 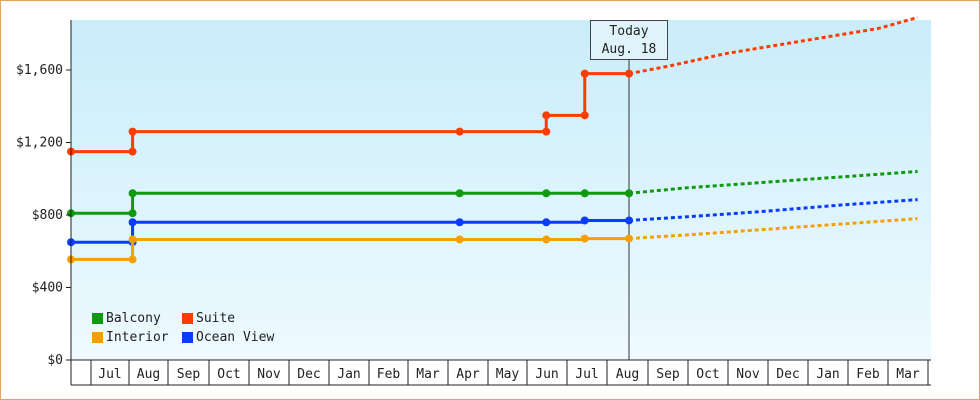 What do you see at coordinates (189, 374) in the screenshot?
I see `x-tick-label-2: Sep` at bounding box center [189, 374].